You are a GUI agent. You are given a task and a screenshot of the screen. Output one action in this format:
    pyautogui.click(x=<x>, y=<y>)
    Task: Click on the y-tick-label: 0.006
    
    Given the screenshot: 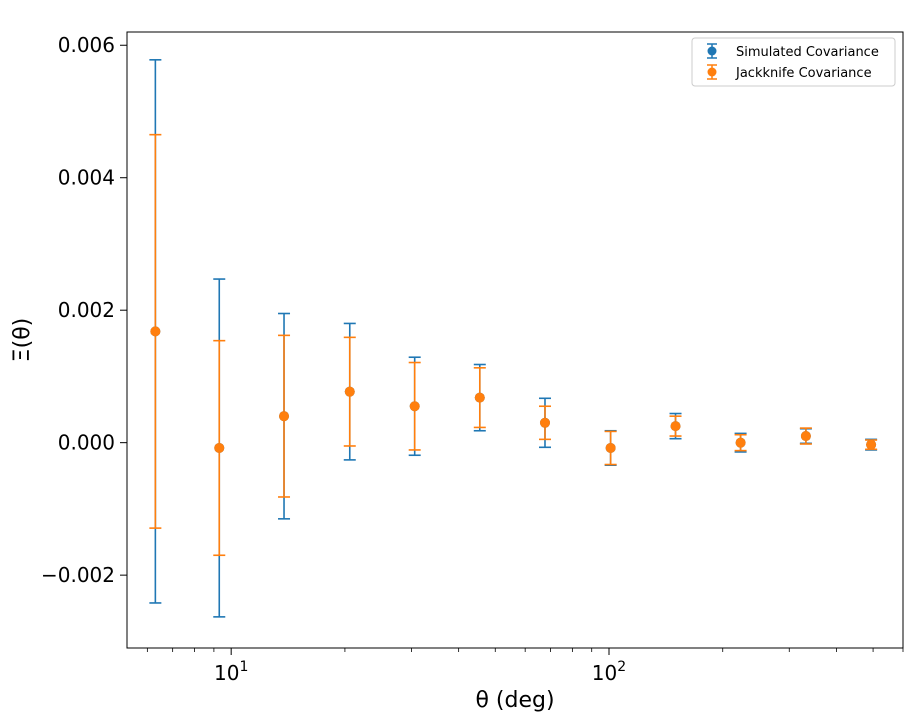 What is the action you would take?
    pyautogui.click(x=86, y=45)
    